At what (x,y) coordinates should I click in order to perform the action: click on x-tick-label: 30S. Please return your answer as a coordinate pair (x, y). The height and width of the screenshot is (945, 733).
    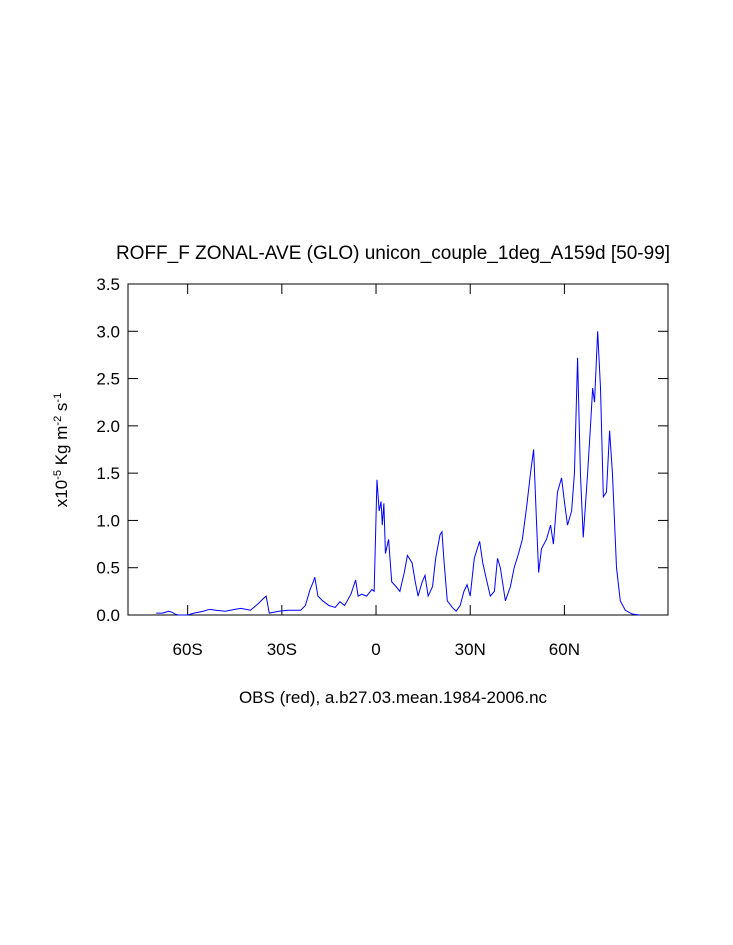
    Looking at the image, I should click on (282, 649).